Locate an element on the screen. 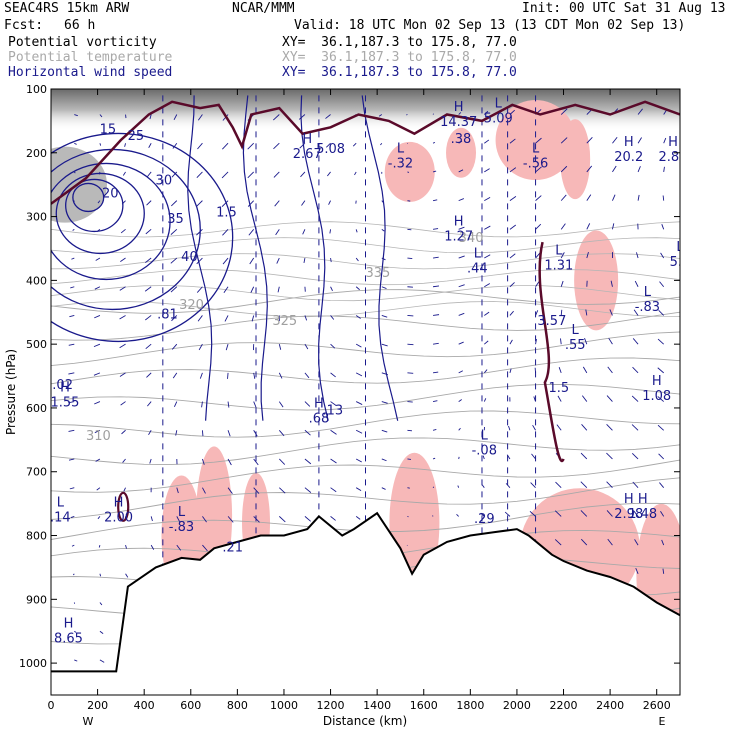  isotach-label: 20 is located at coordinates (110, 193).